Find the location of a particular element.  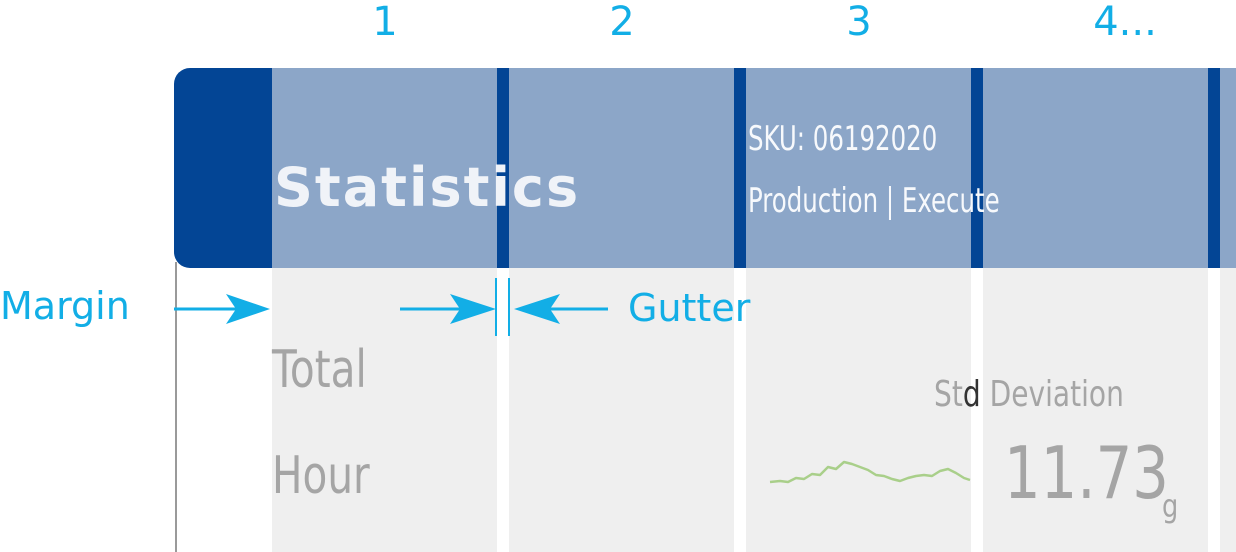

std-label-post: Deviation is located at coordinates (1052, 394).